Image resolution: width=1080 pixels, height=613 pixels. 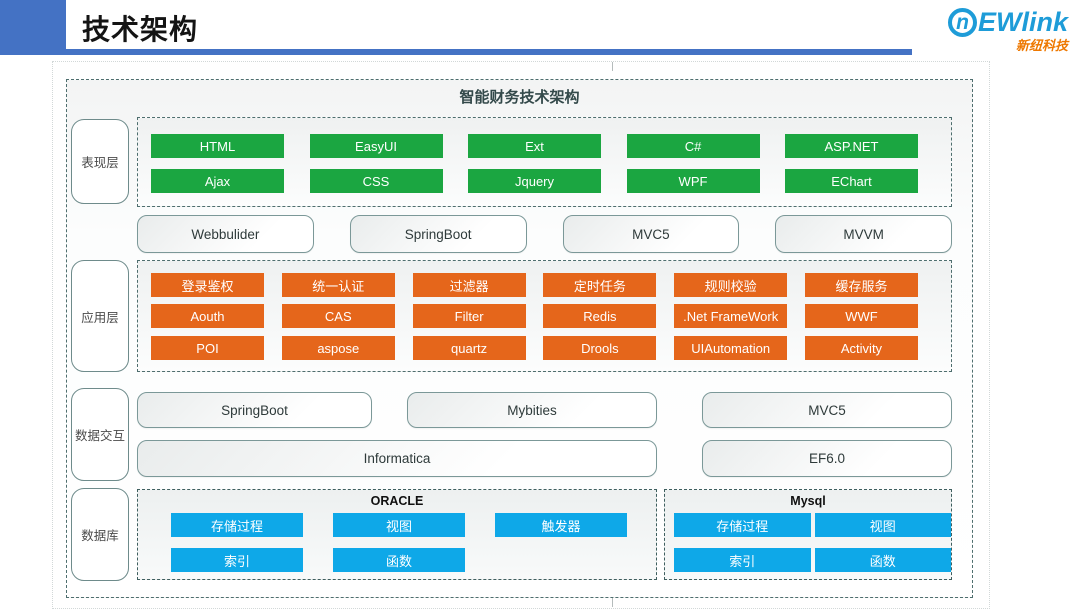 What do you see at coordinates (140, 29) in the screenshot?
I see `page-title: 技术架构` at bounding box center [140, 29].